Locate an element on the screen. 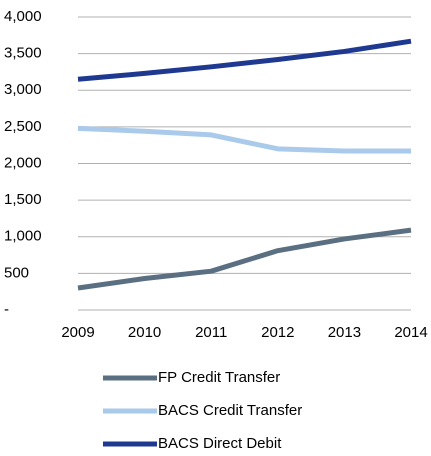 The width and height of the screenshot is (431, 456). y-tick-label: 2,500 is located at coordinates (23, 126).